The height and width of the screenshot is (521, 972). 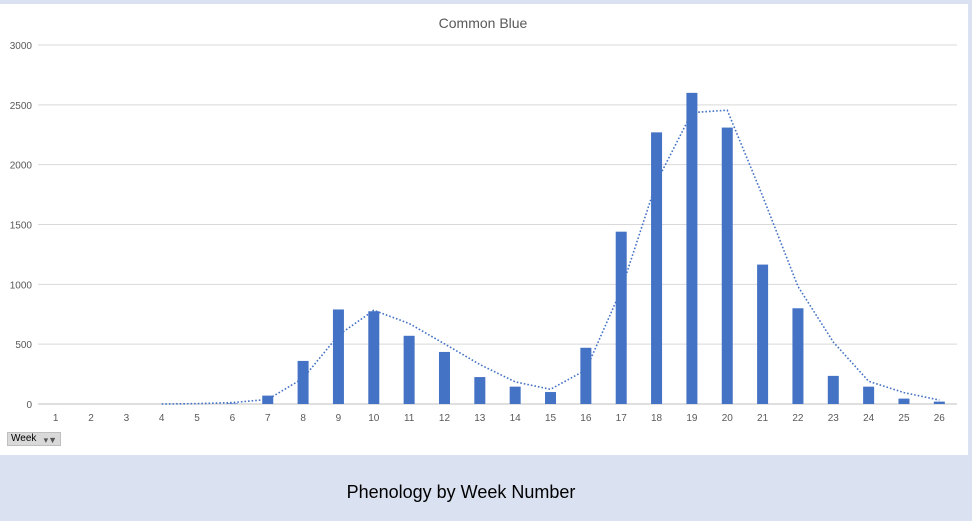 I want to click on x-tick-label: 19, so click(x=692, y=418).